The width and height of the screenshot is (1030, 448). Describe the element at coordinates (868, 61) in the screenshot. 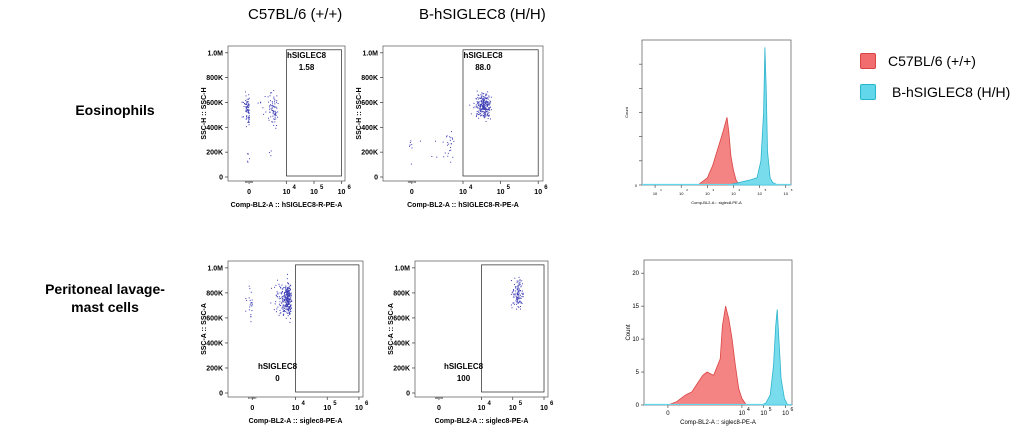

I see `legend-swatch-wt` at that location.